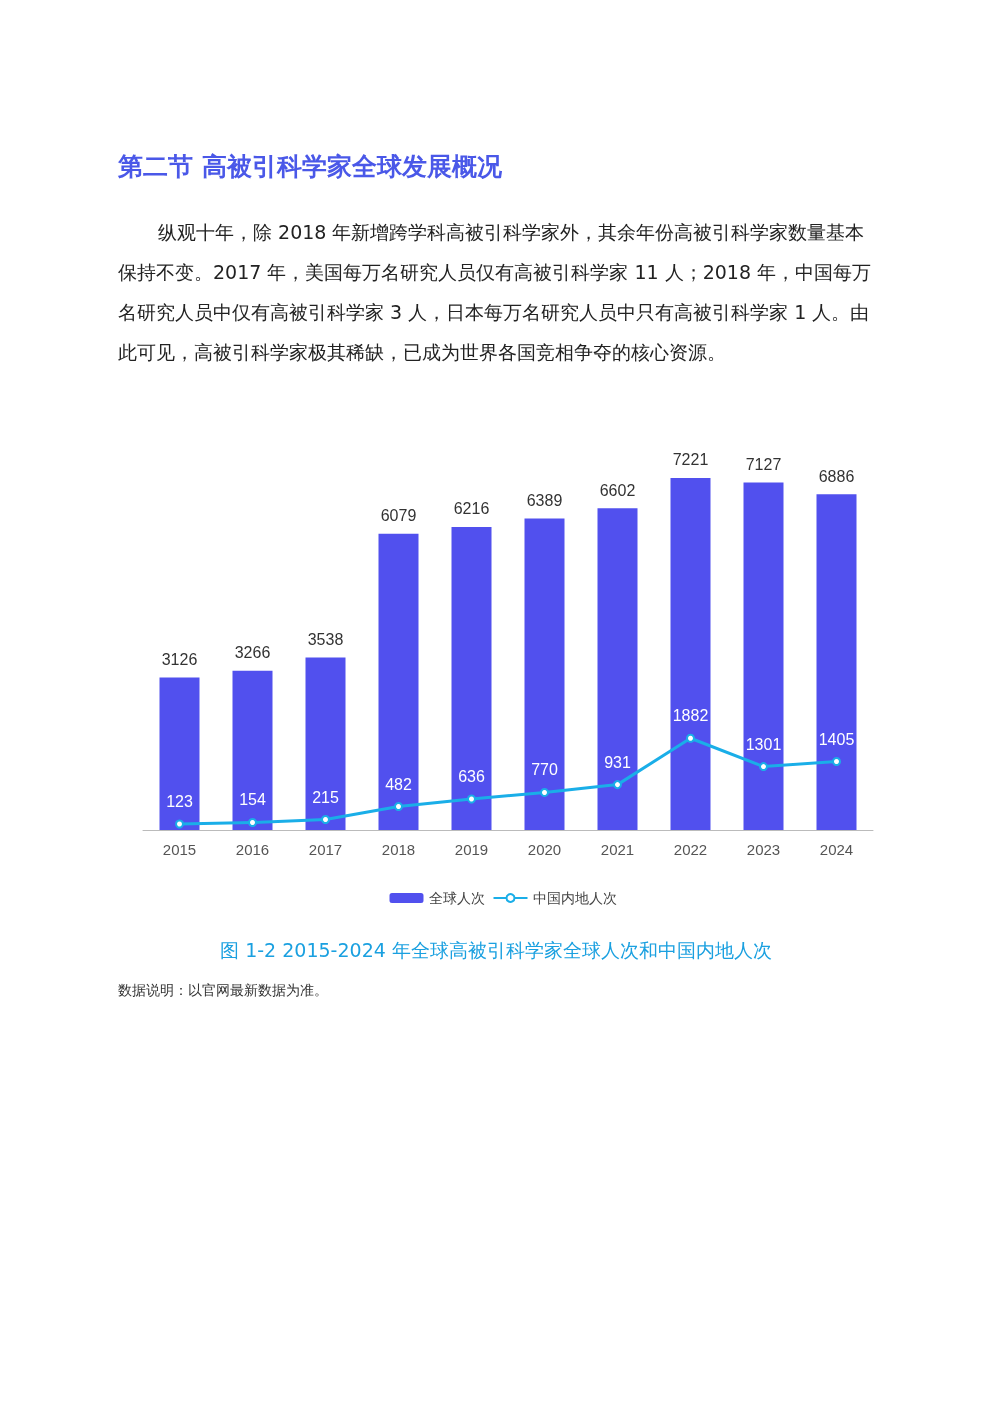  Describe the element at coordinates (690, 460) in the screenshot. I see `data-label: 7221` at that location.